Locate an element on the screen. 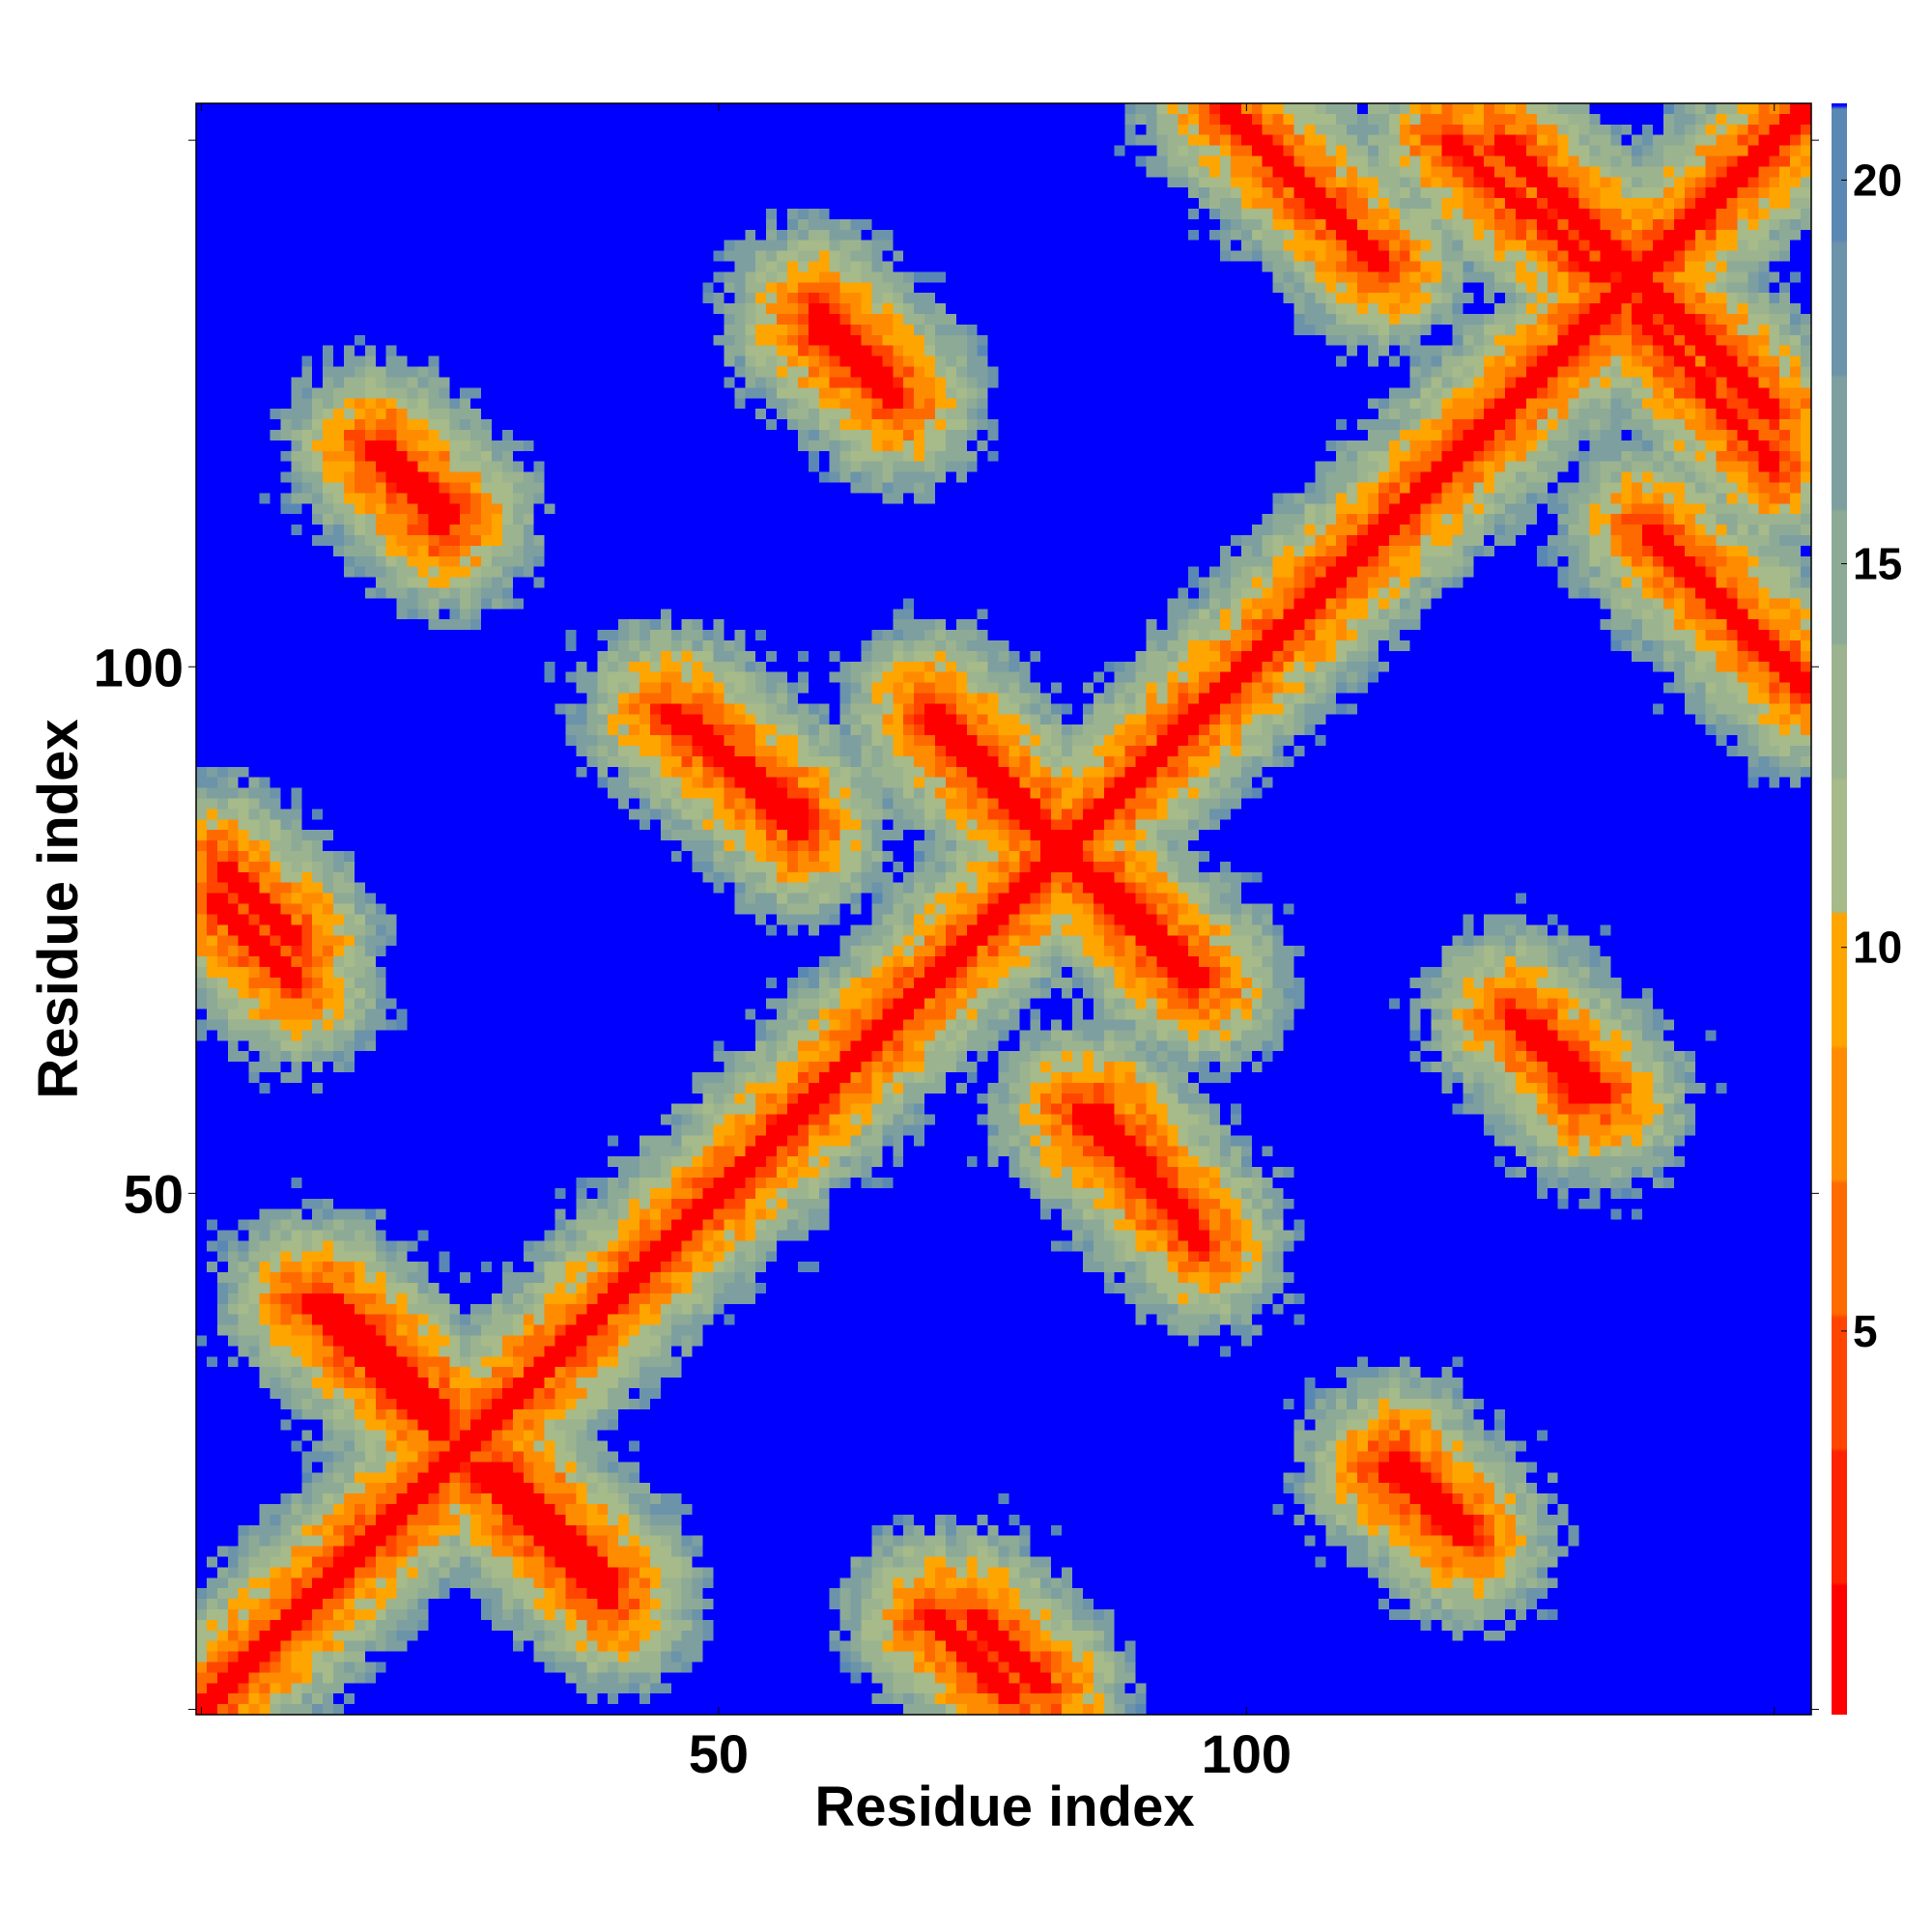  colorbar-tick-label: 20 is located at coordinates (1877, 180).